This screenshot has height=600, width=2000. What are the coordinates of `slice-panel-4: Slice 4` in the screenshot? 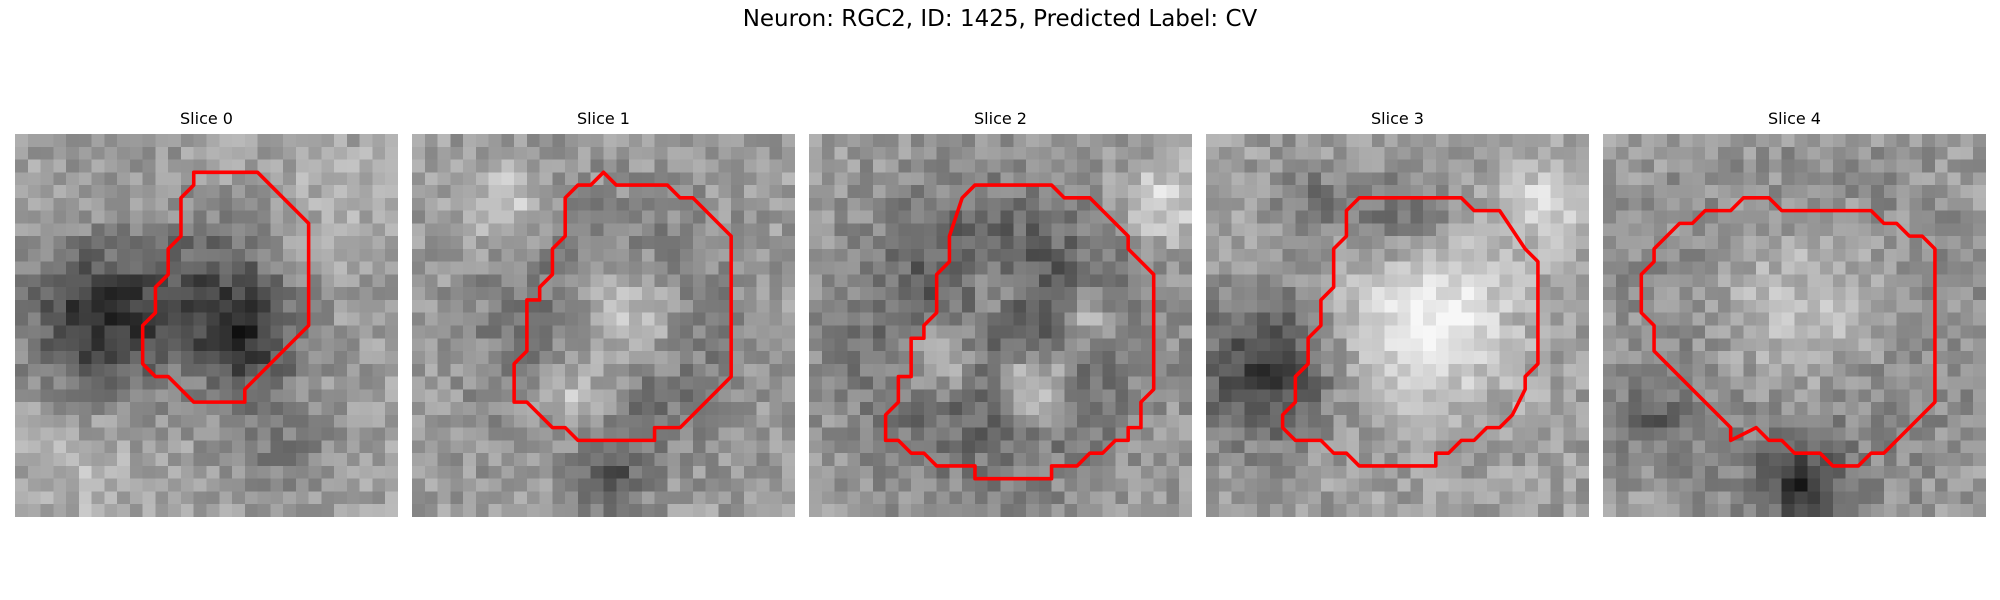 It's located at (1794, 312).